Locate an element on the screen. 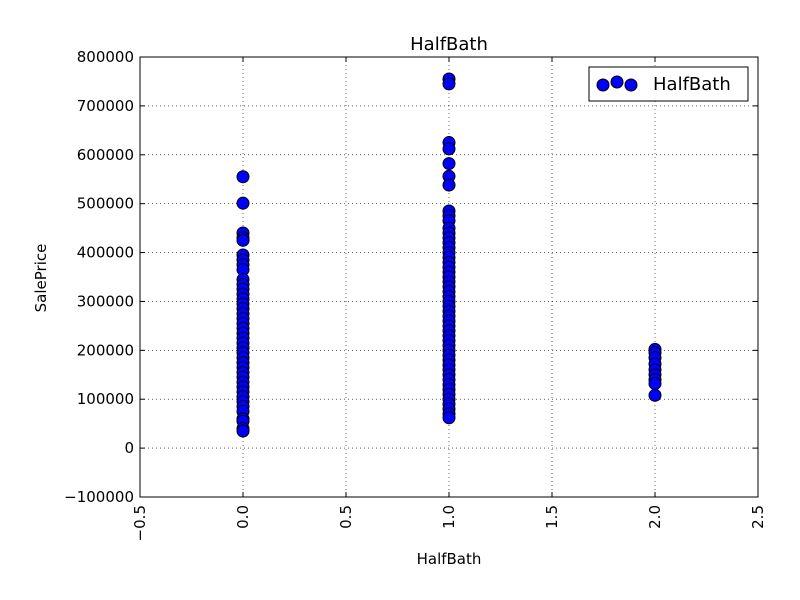 The height and width of the screenshot is (600, 800). y-tick-label: 500000 is located at coordinates (105, 204).